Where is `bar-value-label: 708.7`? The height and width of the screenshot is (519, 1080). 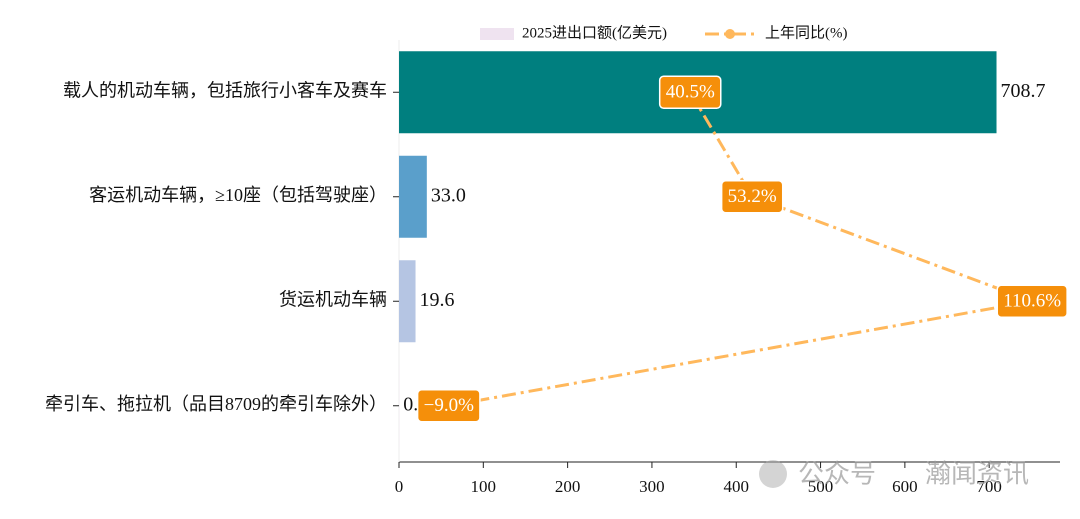
bar-value-label: 708.7 is located at coordinates (1023, 91).